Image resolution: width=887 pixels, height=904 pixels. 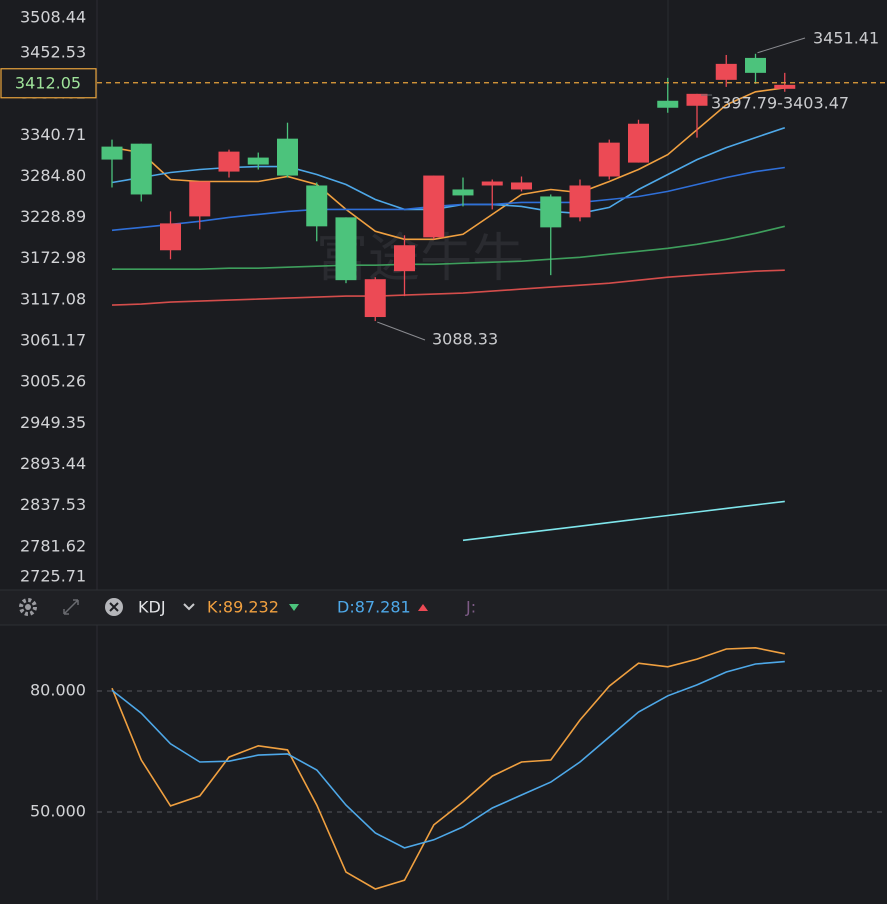 I want to click on close-x, so click(x=114, y=607).